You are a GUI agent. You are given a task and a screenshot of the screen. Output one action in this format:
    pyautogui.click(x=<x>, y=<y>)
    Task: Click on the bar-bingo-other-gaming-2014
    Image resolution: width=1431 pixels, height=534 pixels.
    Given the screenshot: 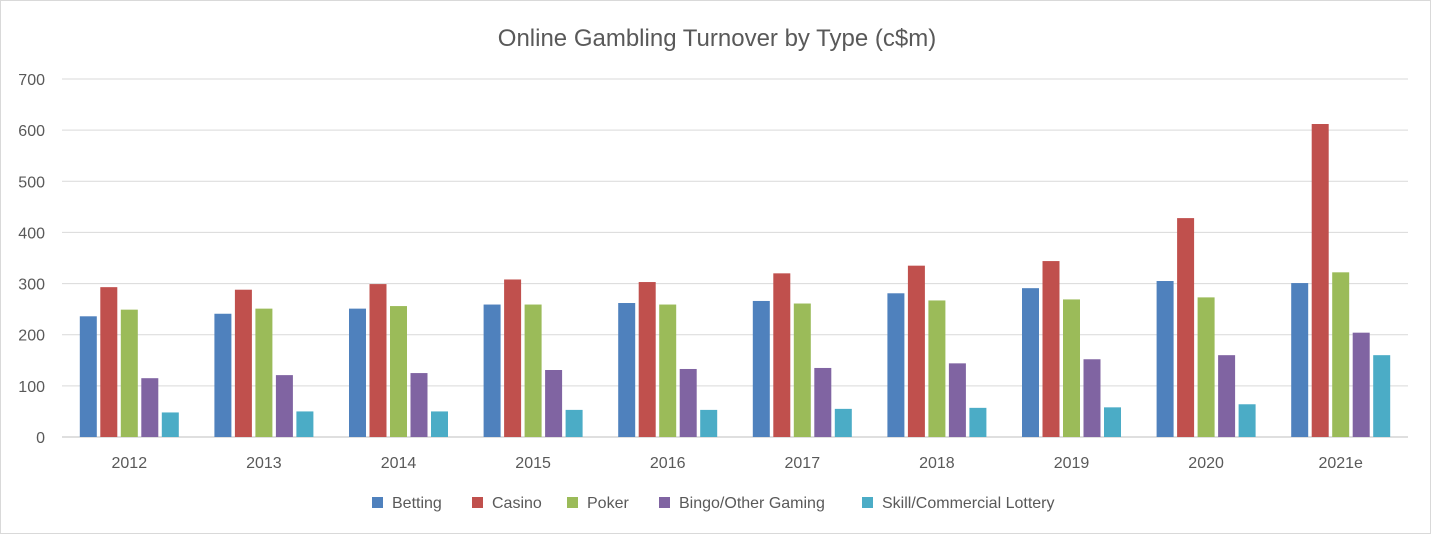 What is the action you would take?
    pyautogui.click(x=419, y=405)
    